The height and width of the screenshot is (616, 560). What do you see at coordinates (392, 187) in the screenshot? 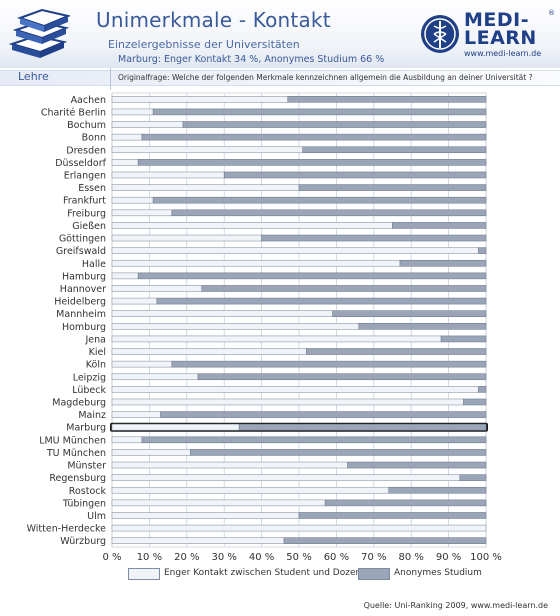
I see `bar-series2-essen` at bounding box center [392, 187].